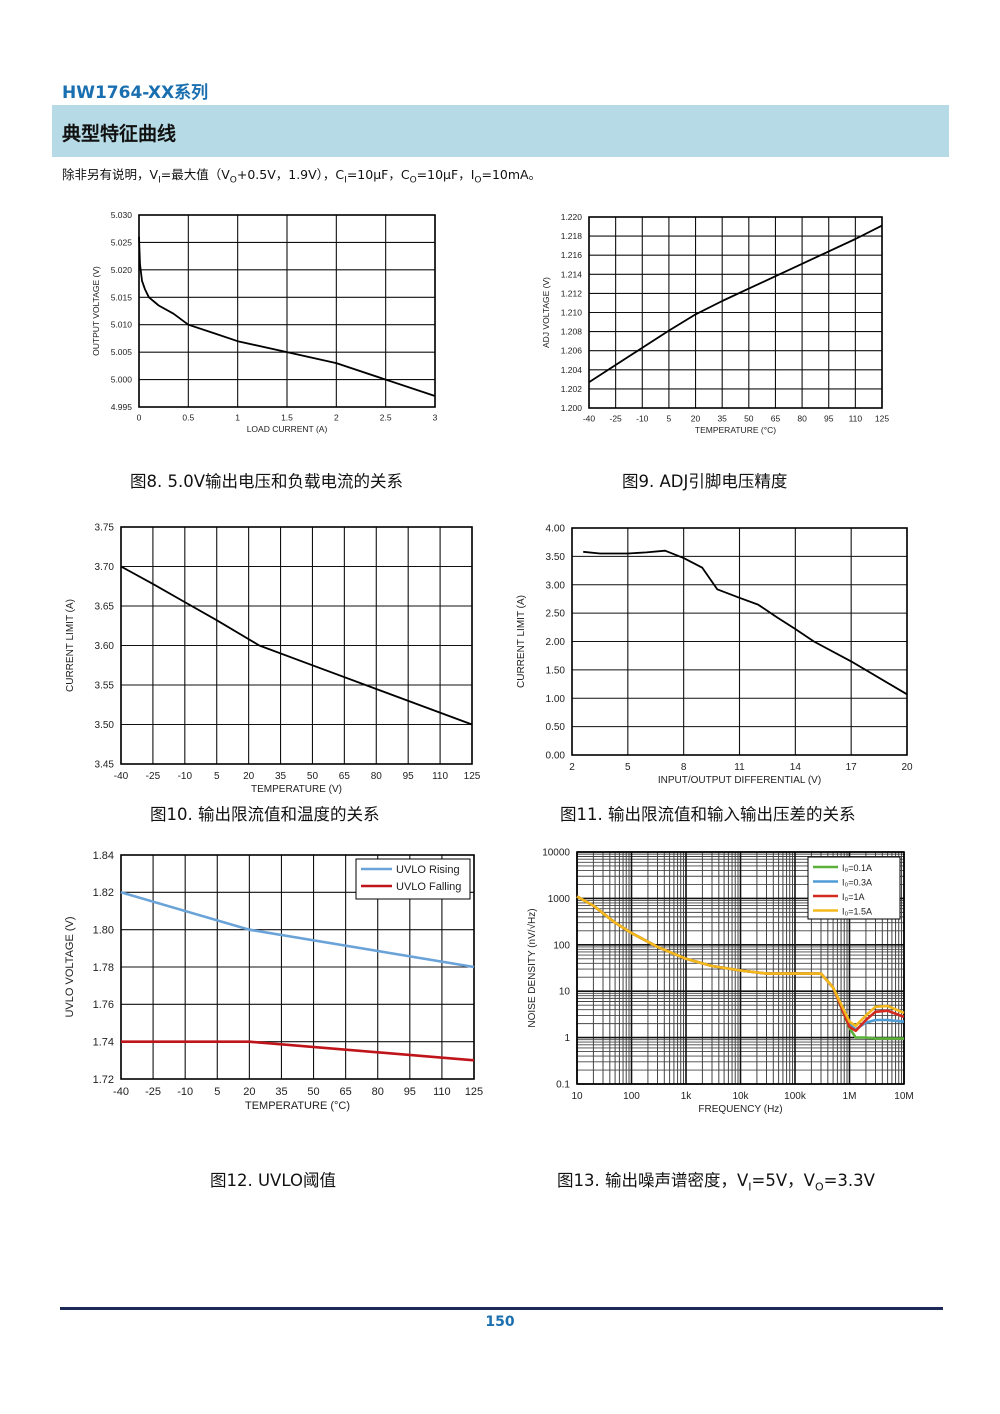  I want to click on fig11-y-tick-label: 0.00, so click(556, 756).